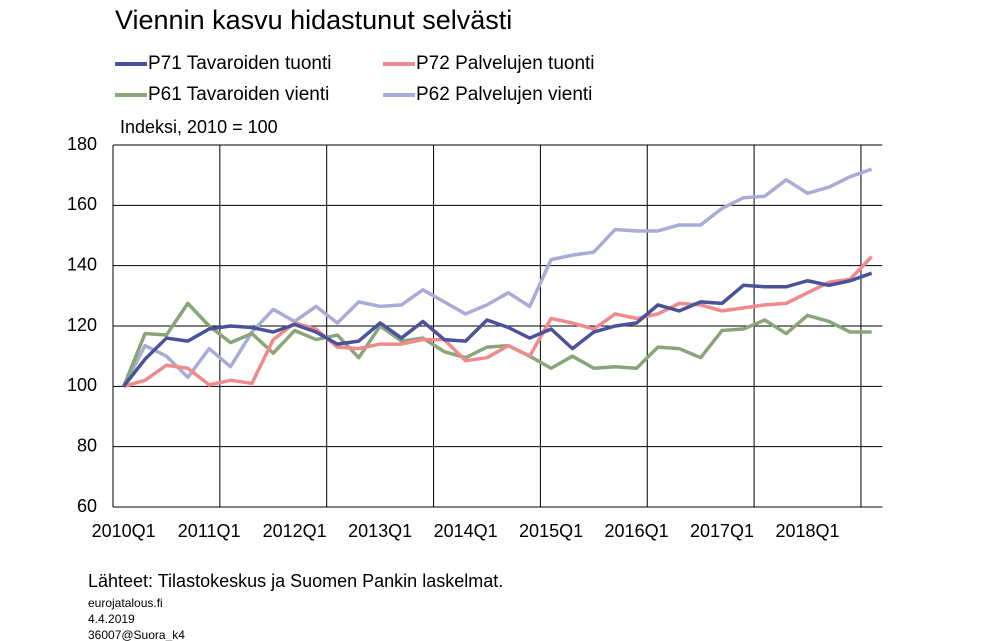 Image resolution: width=981 pixels, height=641 pixels. Describe the element at coordinates (111, 619) in the screenshot. I see `footer-text: 4.4.2019` at that location.